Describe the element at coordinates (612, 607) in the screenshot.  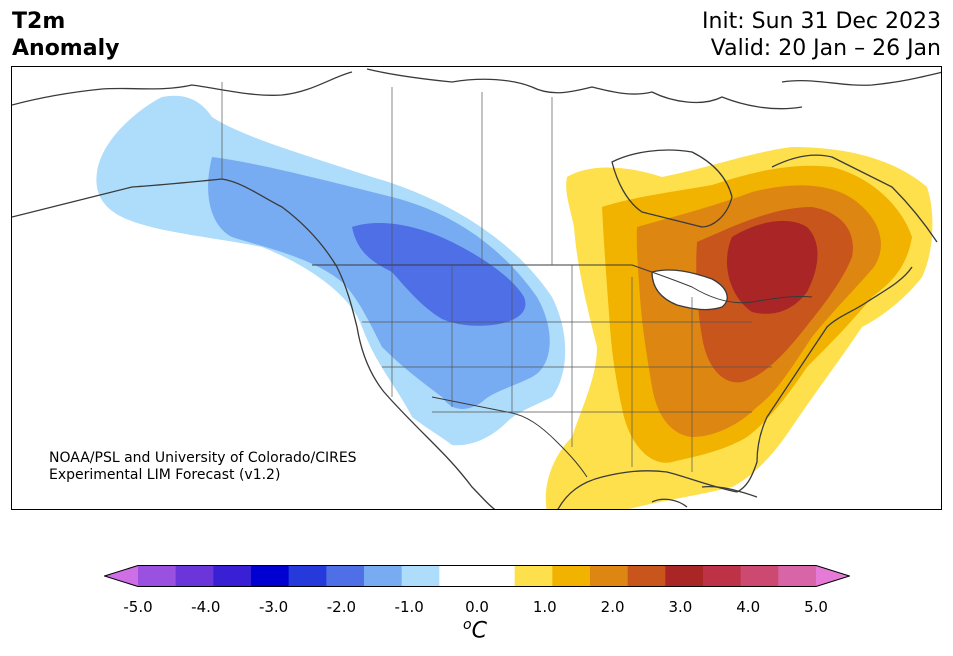
I see `colorbar-tick-label: 2.0` at that location.